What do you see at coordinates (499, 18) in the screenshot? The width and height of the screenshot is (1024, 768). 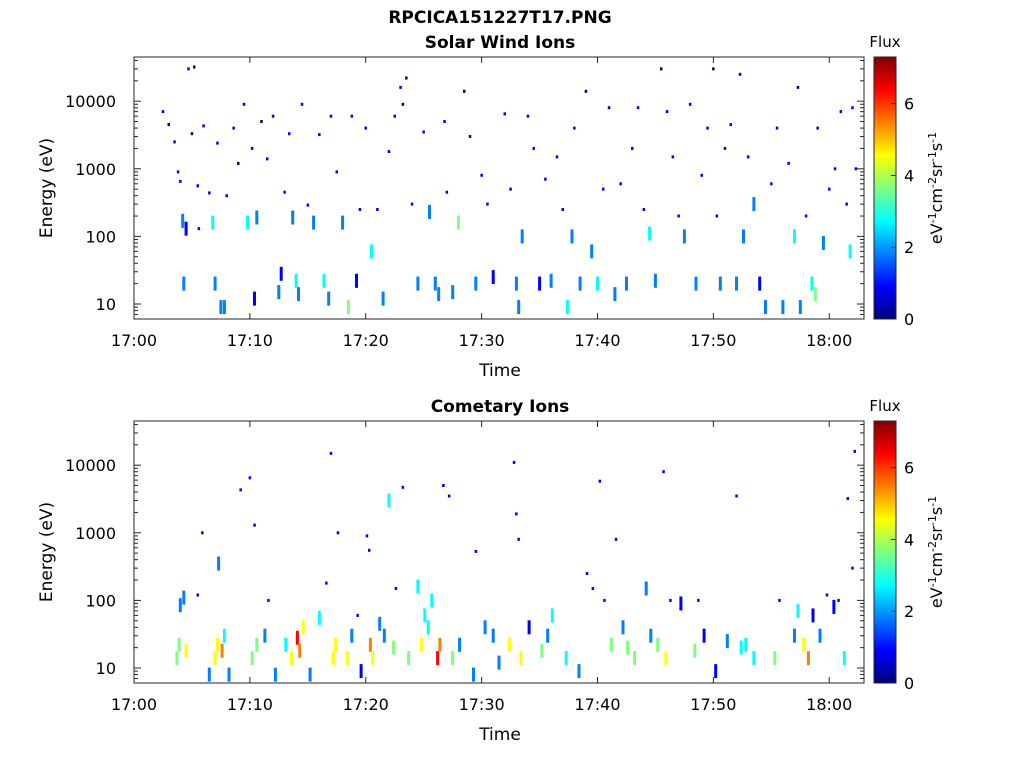 I see `figure-title: RPCICA151227T17.PNG` at bounding box center [499, 18].